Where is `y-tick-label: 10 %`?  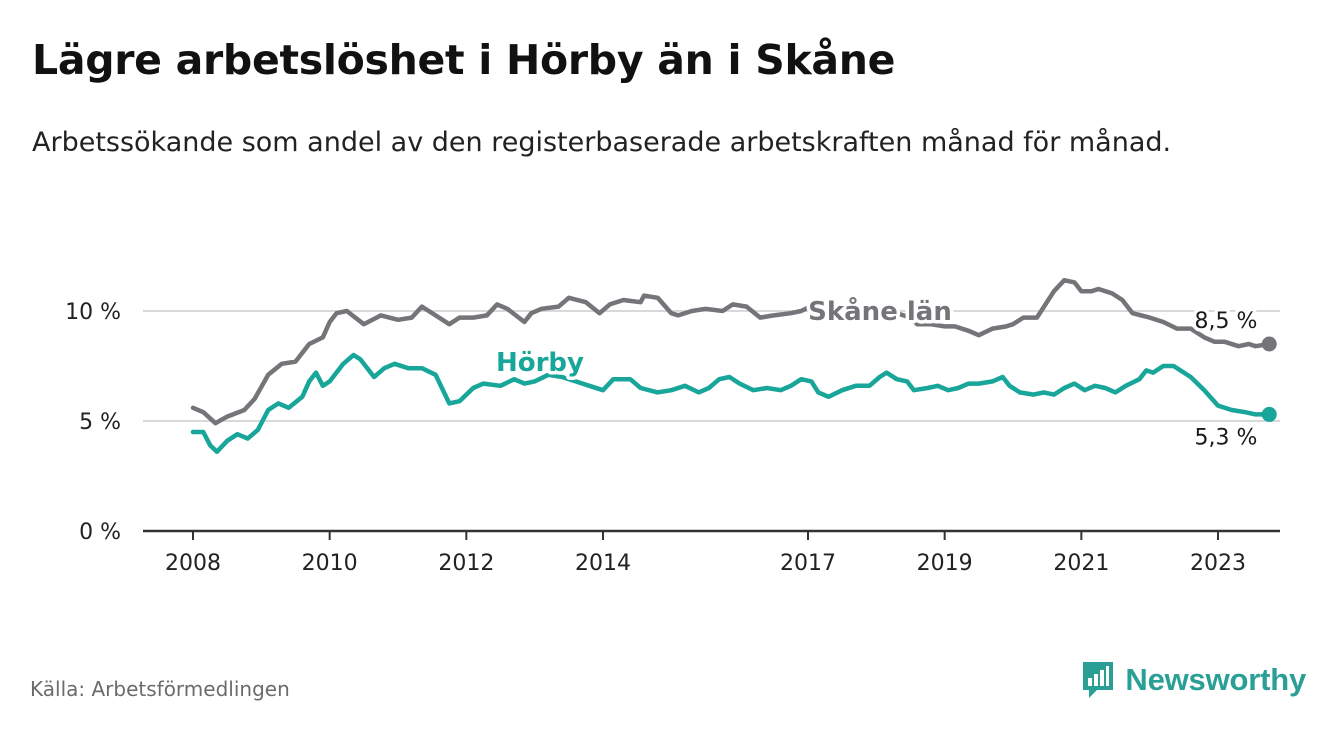 y-tick-label: 10 % is located at coordinates (93, 312).